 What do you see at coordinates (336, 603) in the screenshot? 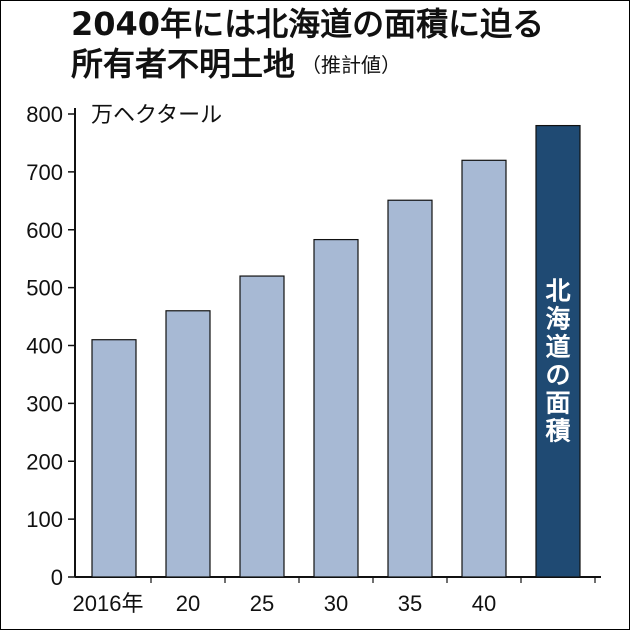
I see `x-tick-label: 30` at bounding box center [336, 603].